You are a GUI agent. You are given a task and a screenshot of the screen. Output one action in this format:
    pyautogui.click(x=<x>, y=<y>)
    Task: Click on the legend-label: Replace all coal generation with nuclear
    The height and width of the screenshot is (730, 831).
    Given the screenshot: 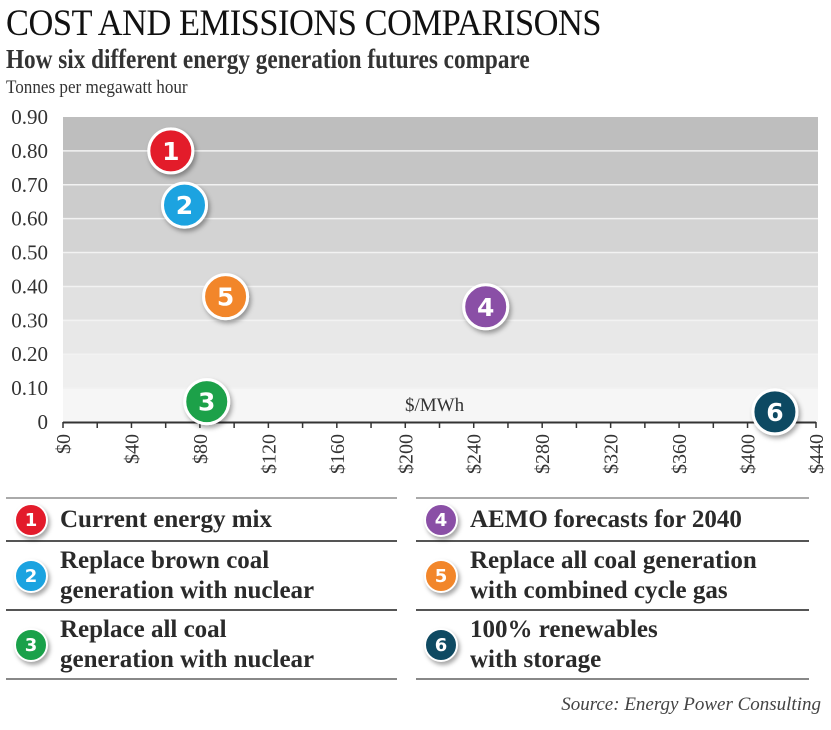 What is the action you would take?
    pyautogui.click(x=187, y=644)
    